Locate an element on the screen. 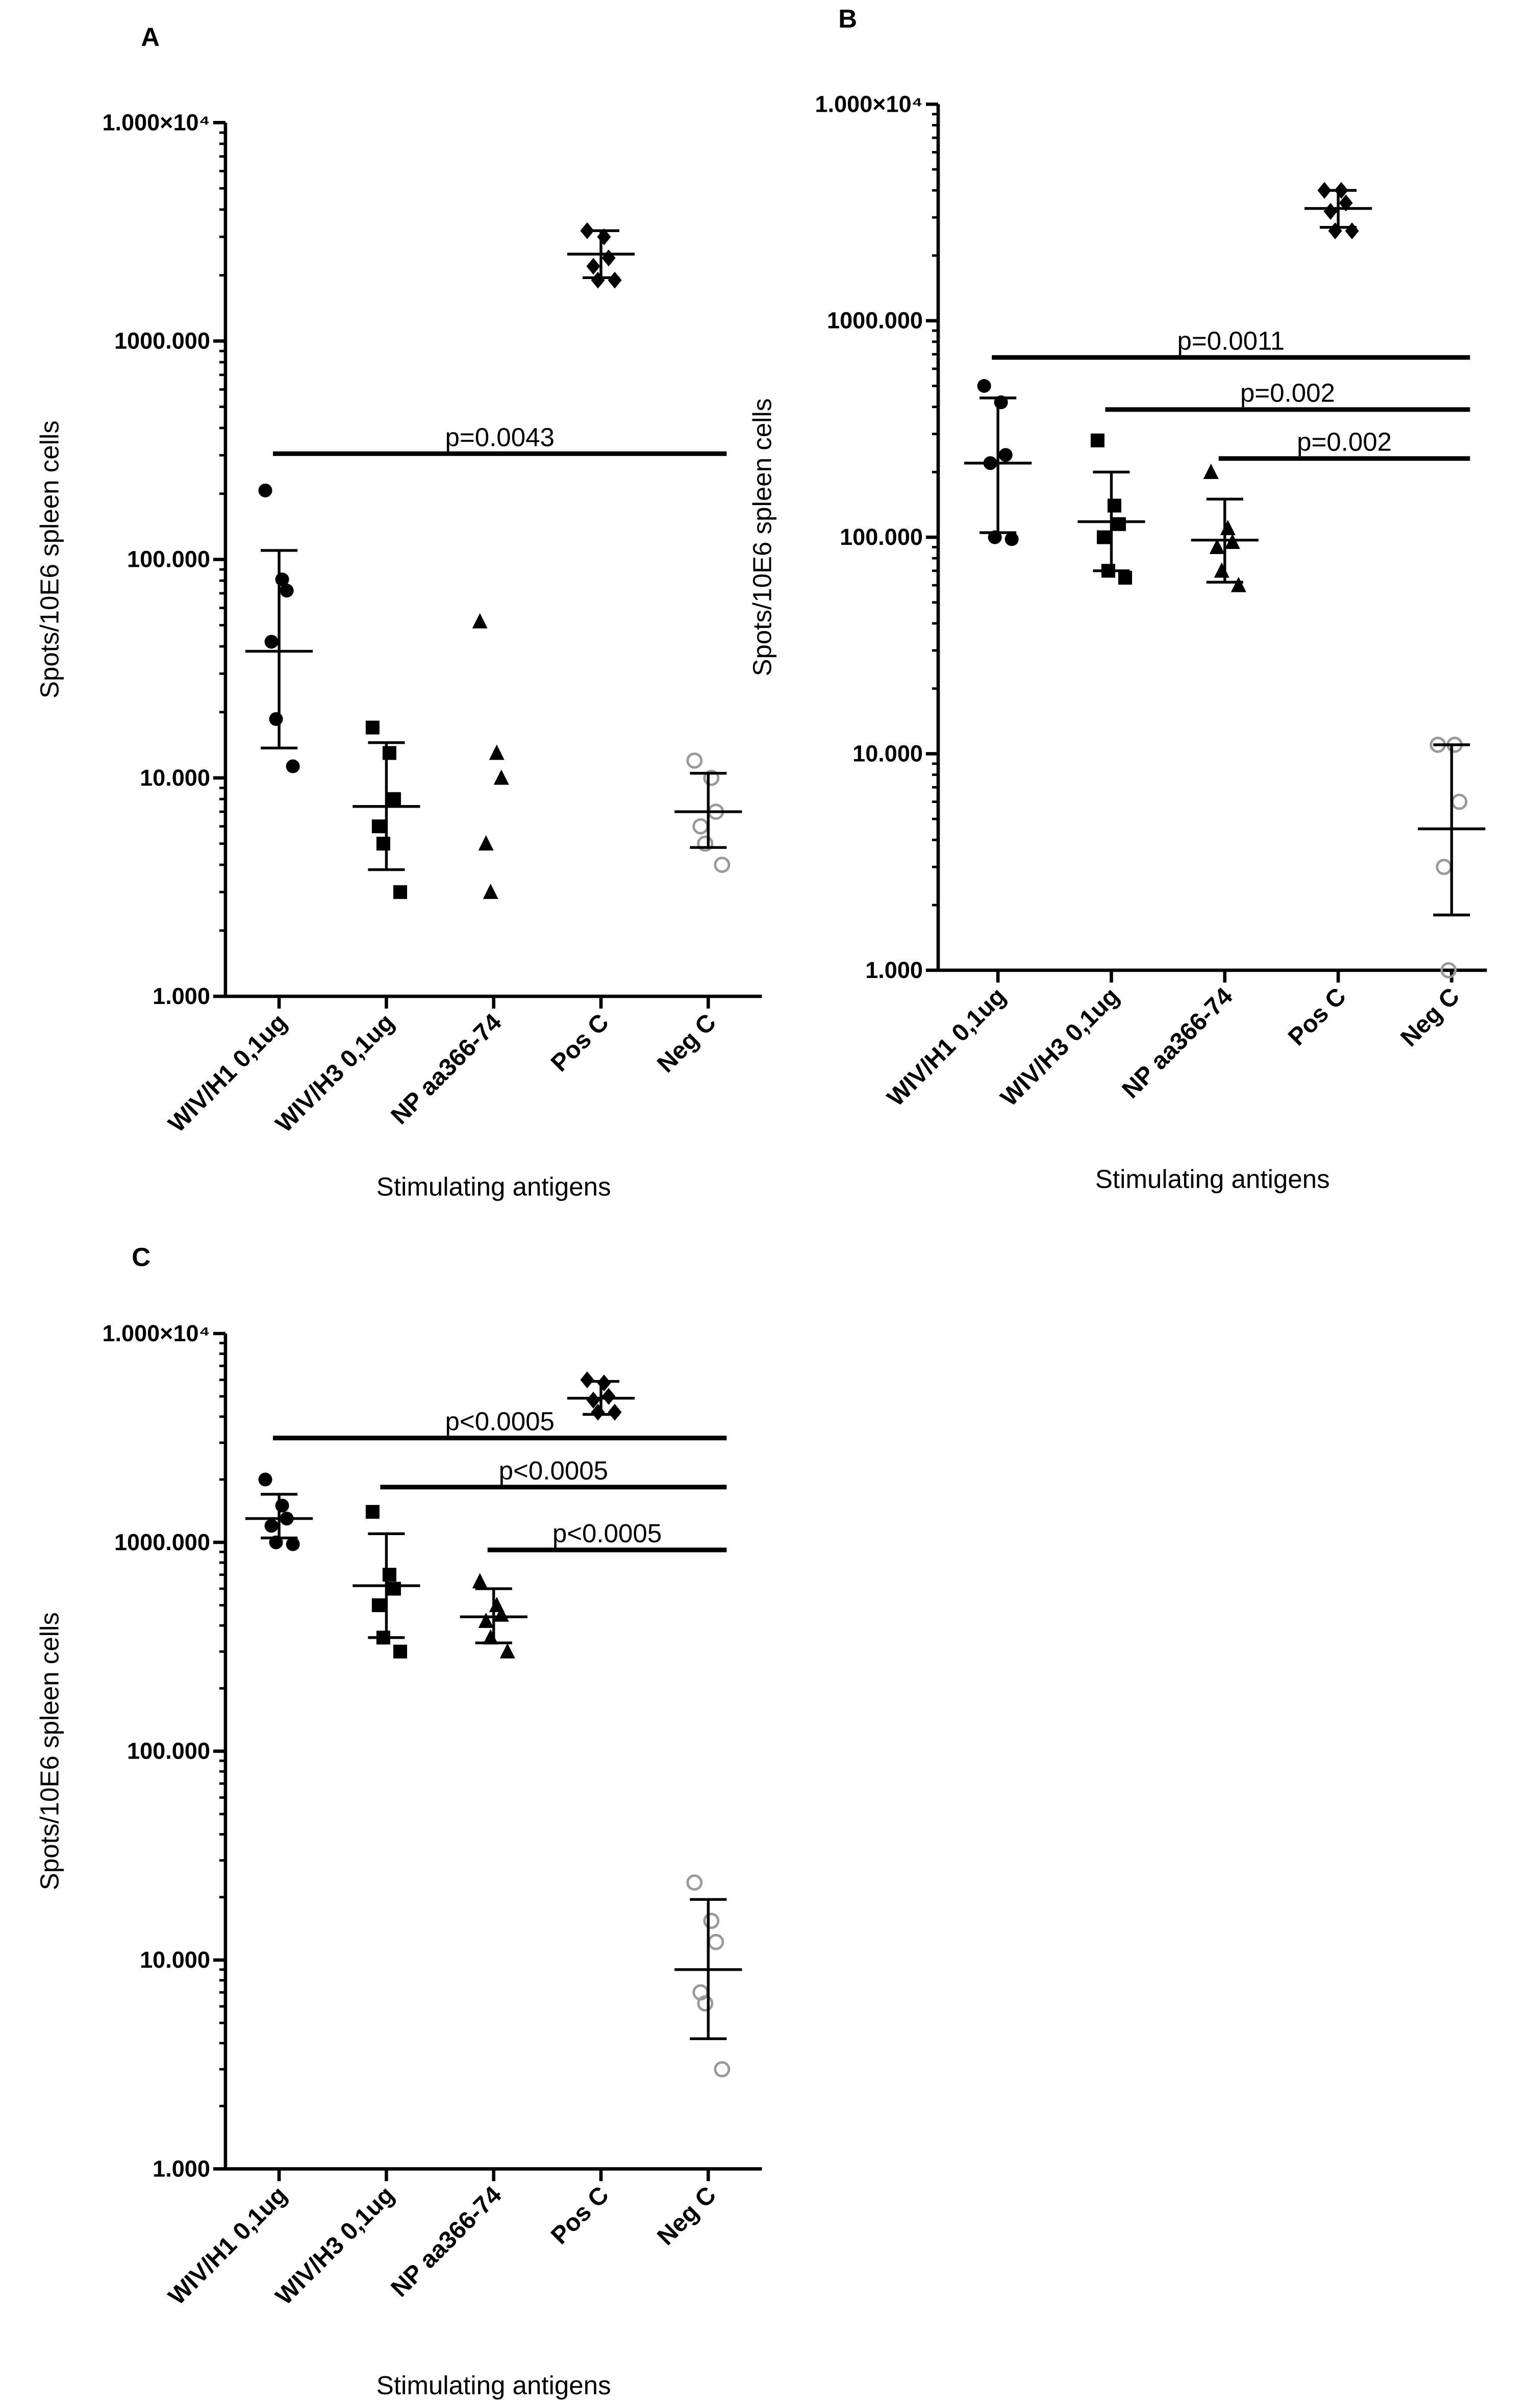  panel-label: B is located at coordinates (847, 18).